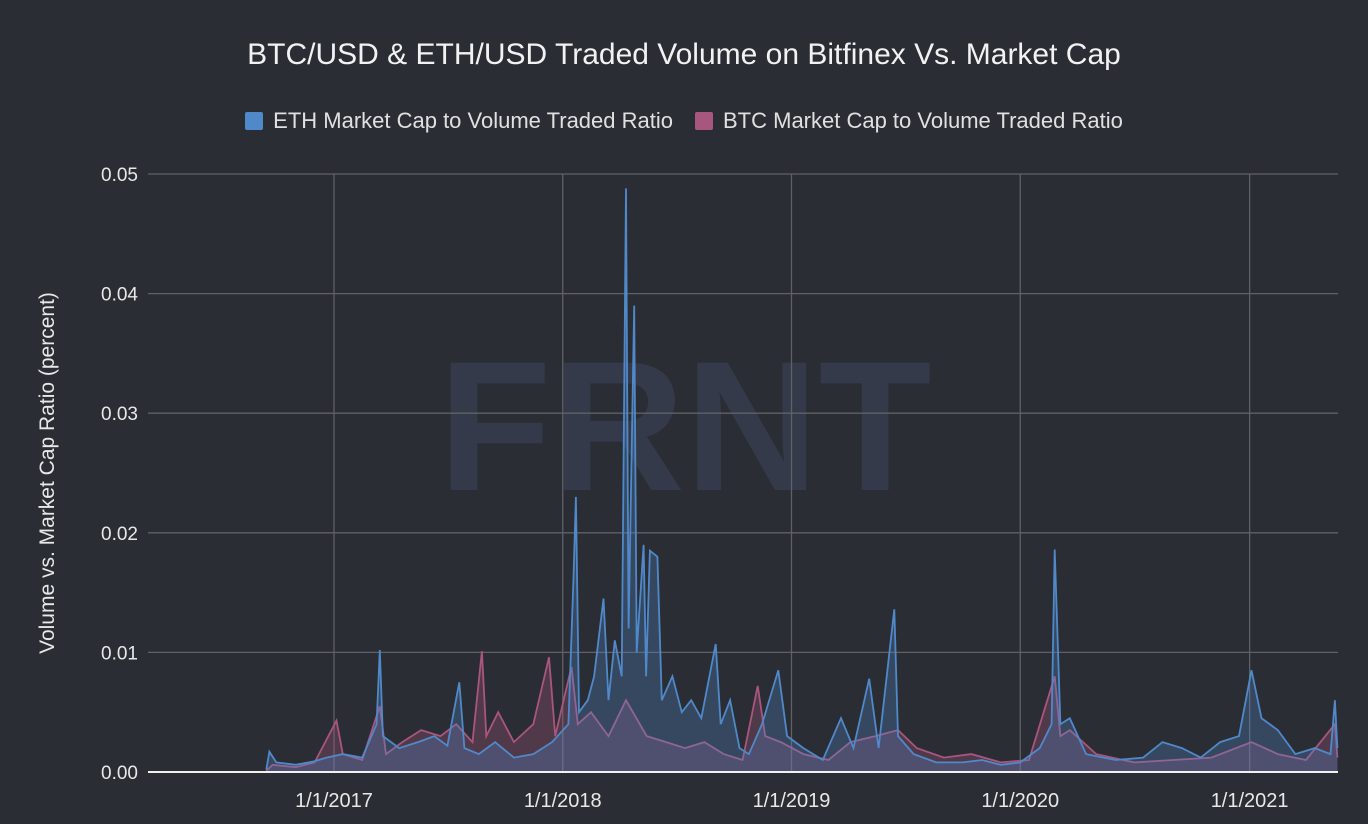  I want to click on legend-item-btc: BTC Market Cap to Volume Traded Ratio, so click(909, 121).